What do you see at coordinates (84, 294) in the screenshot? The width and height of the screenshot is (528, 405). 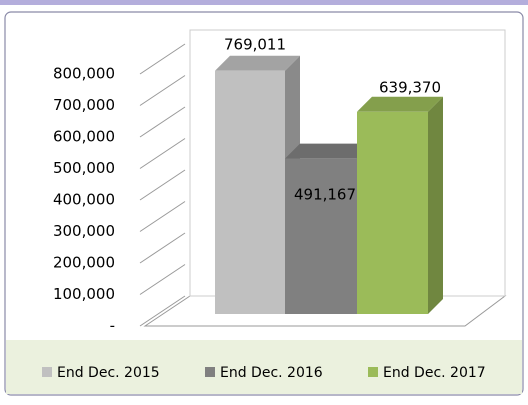 I see `y-tick-label: 100,000` at bounding box center [84, 294].